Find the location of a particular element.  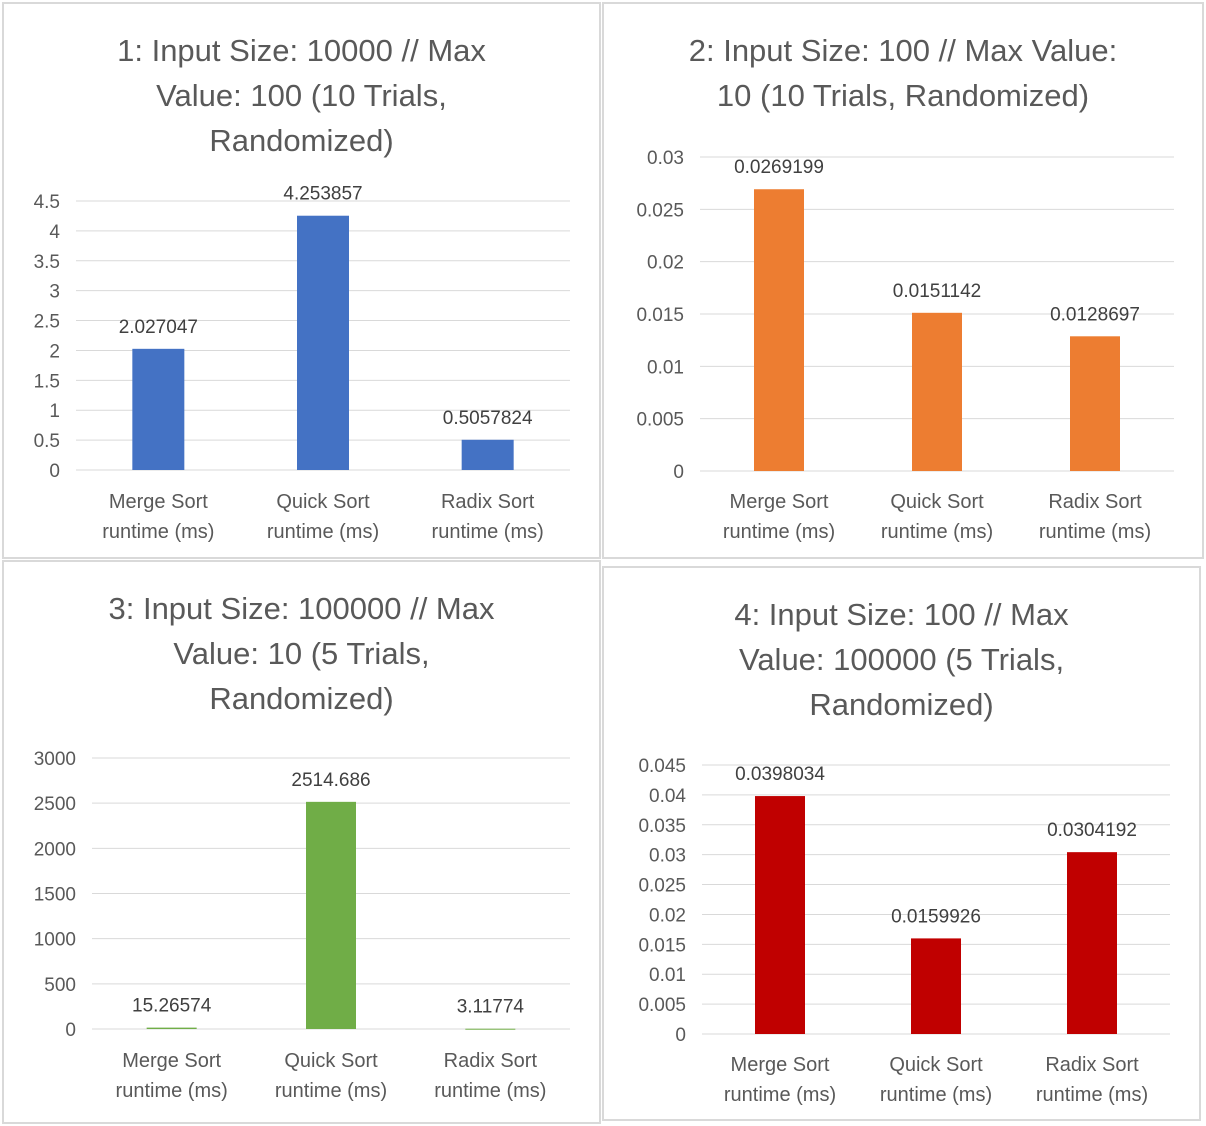

data-label: 3.11774 is located at coordinates (491, 1007).